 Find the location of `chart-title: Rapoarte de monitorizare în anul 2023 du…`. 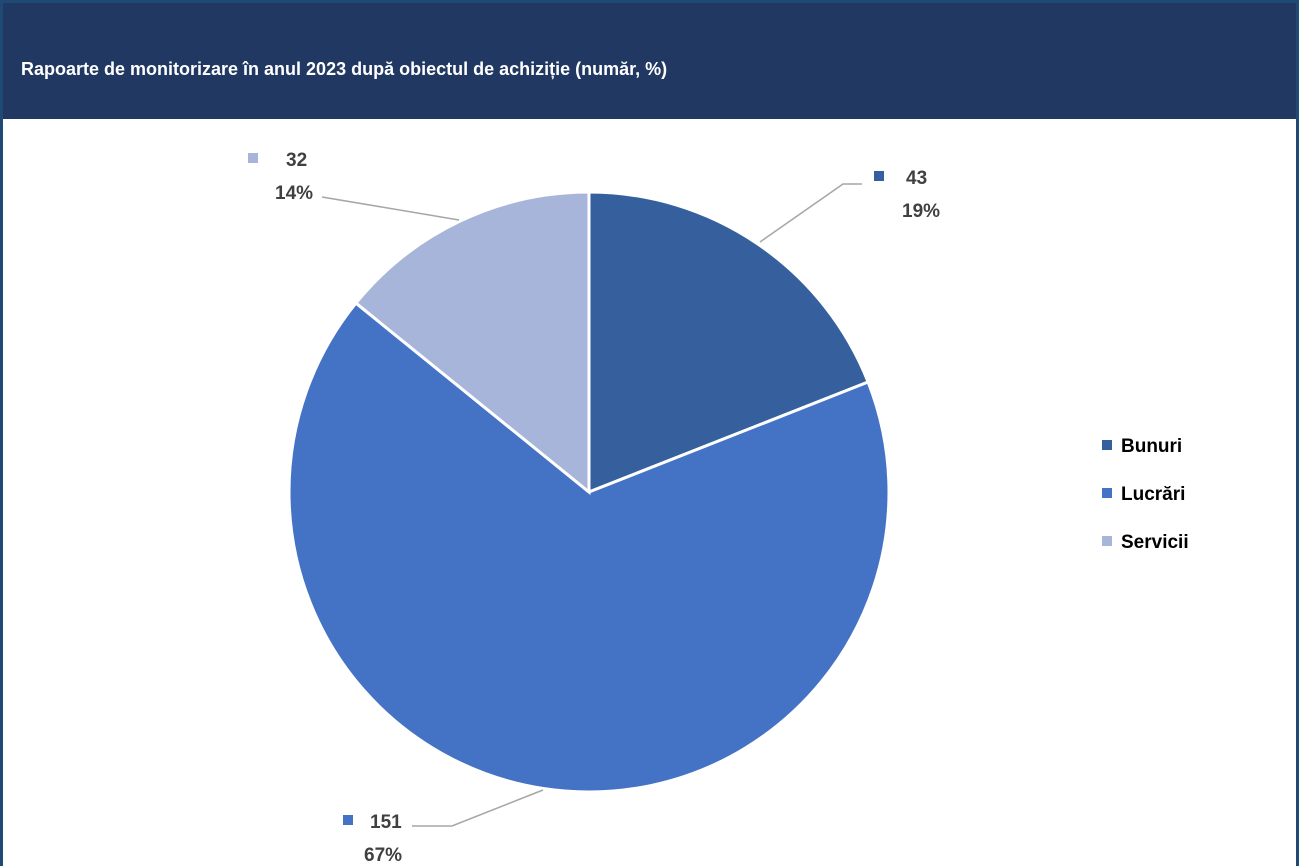

chart-title: Rapoarte de monitorizare în anul 2023 du… is located at coordinates (344, 69).